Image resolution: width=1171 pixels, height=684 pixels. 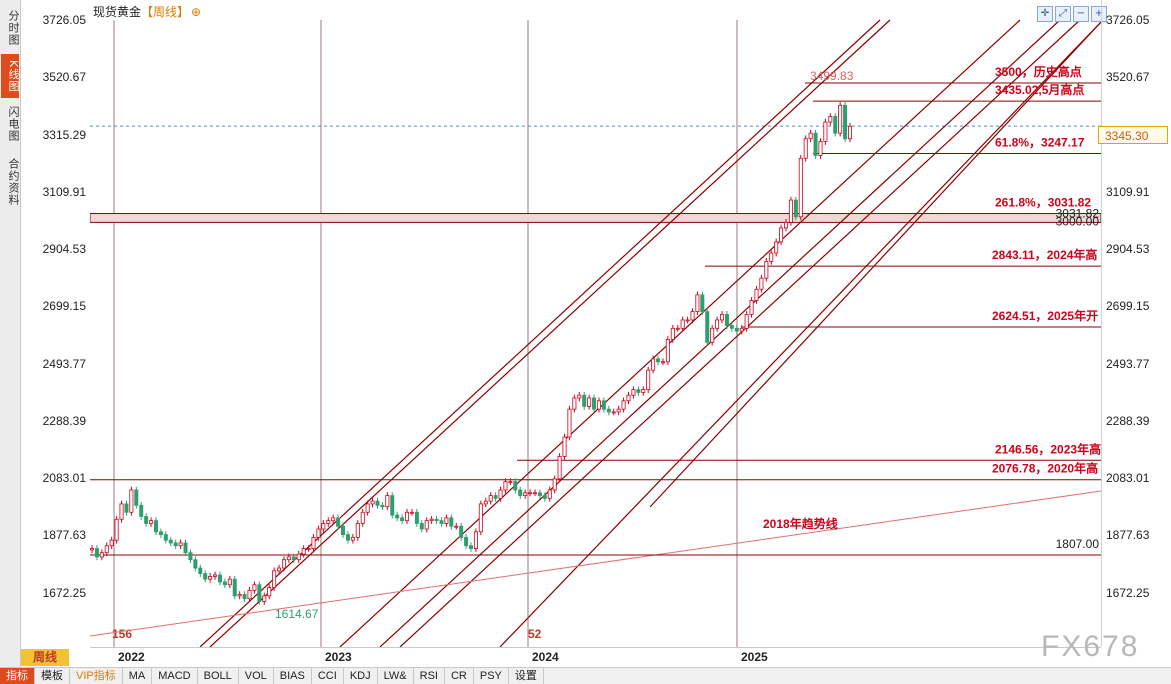 What do you see at coordinates (1063, 14) in the screenshot?
I see `expand-icon: ⤢` at bounding box center [1063, 14].